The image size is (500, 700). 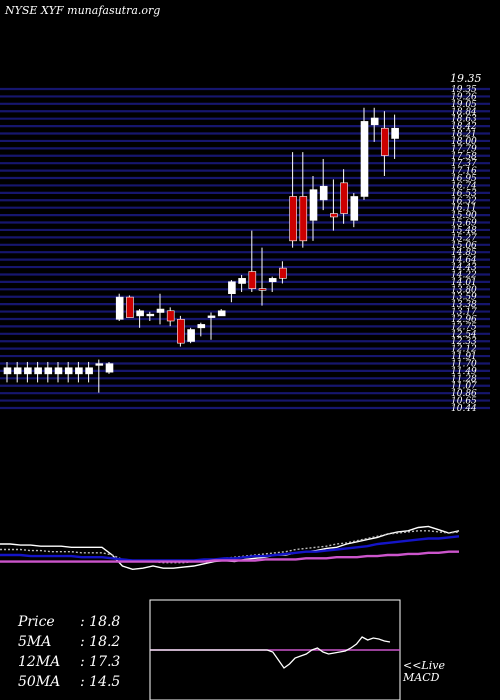 I want to click on price-tick-label: 12.75, so click(x=464, y=327).